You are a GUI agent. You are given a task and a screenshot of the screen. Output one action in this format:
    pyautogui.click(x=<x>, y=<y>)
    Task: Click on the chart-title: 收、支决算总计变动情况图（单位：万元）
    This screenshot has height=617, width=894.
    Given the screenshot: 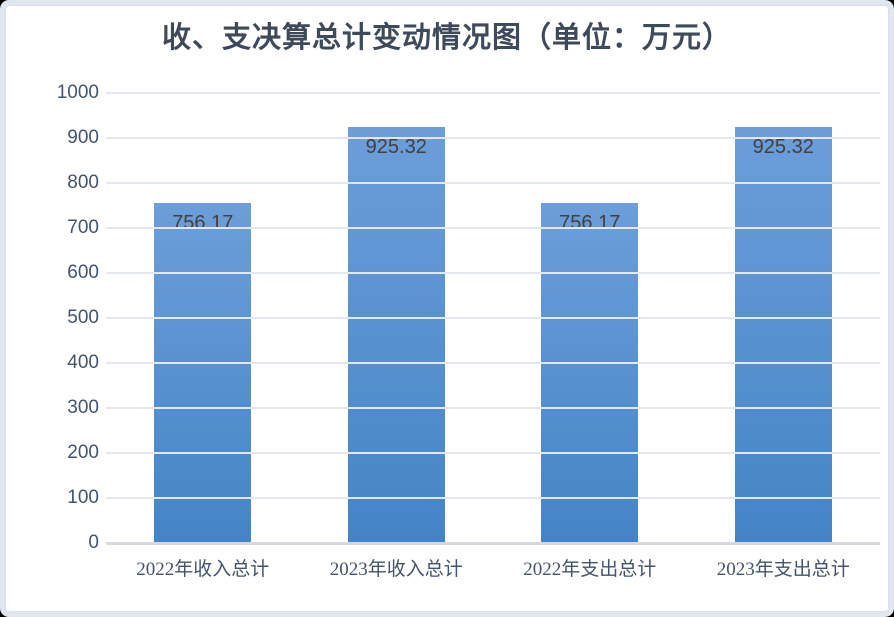 What is the action you would take?
    pyautogui.click(x=446, y=38)
    